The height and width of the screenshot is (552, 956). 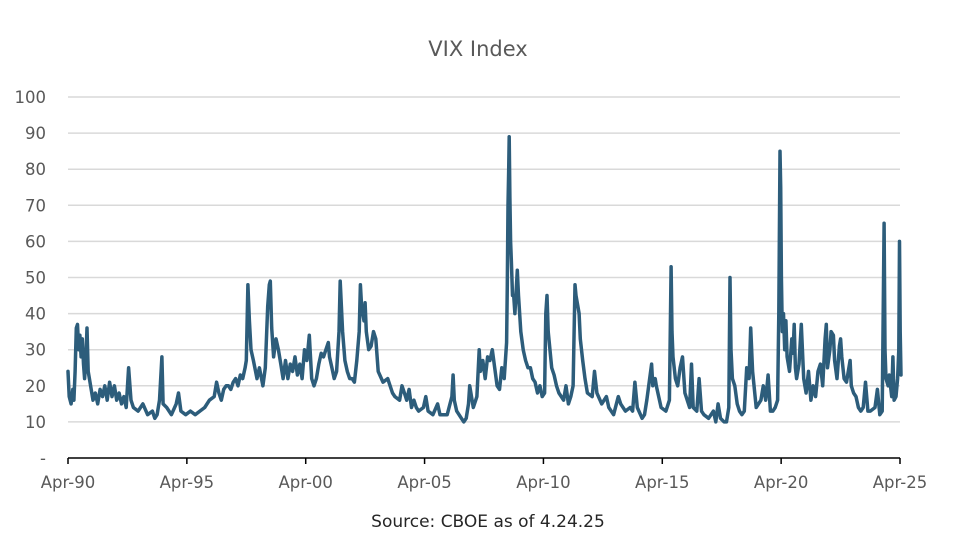 What do you see at coordinates (35, 386) in the screenshot?
I see `y-tick-label: 20` at bounding box center [35, 386].